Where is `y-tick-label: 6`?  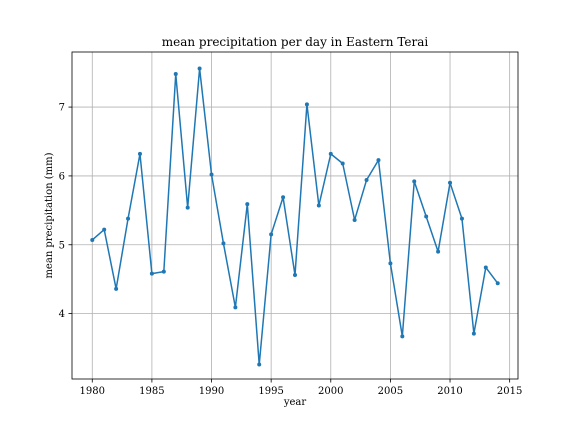
y-tick-label: 6 is located at coordinates (62, 176).